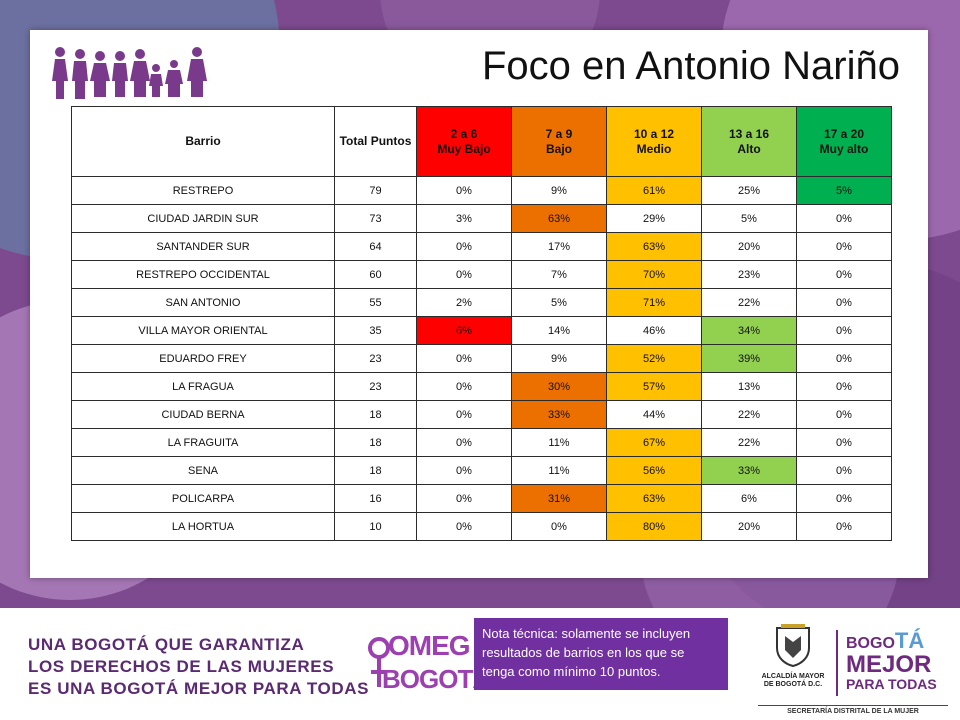  What do you see at coordinates (559, 274) in the screenshot?
I see `cell-percent: 7%` at bounding box center [559, 274].